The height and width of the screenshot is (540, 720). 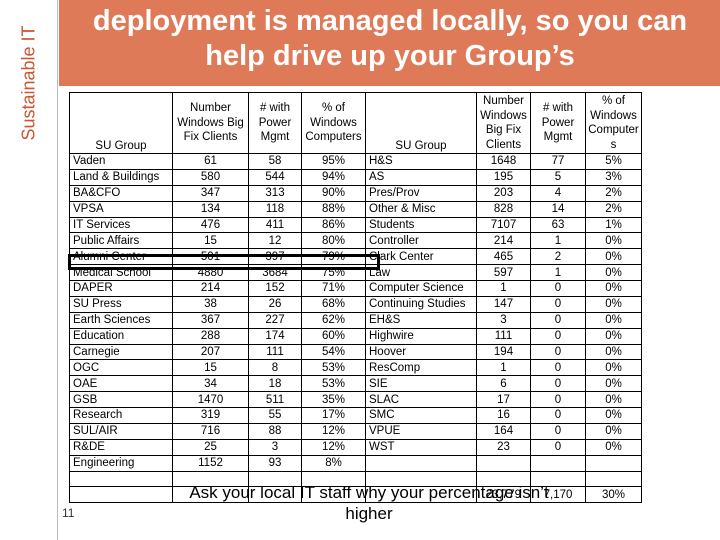 What do you see at coordinates (503, 447) in the screenshot?
I see `table-cell: 23` at bounding box center [503, 447].